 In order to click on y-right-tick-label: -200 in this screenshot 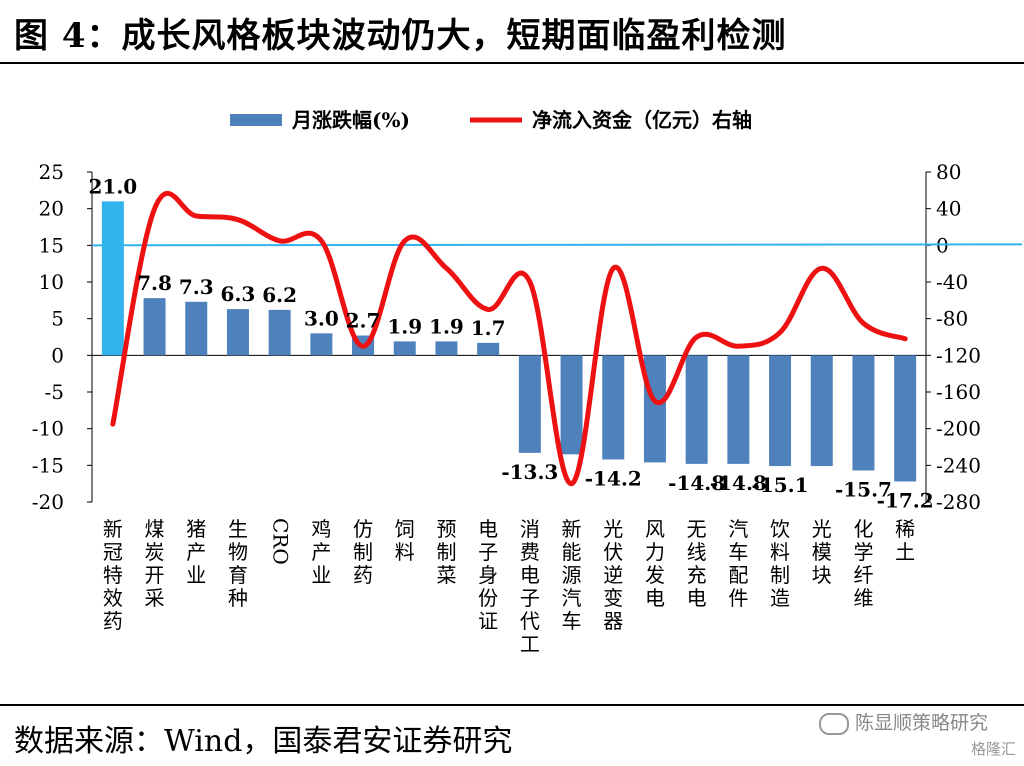, I will do `click(958, 429)`.